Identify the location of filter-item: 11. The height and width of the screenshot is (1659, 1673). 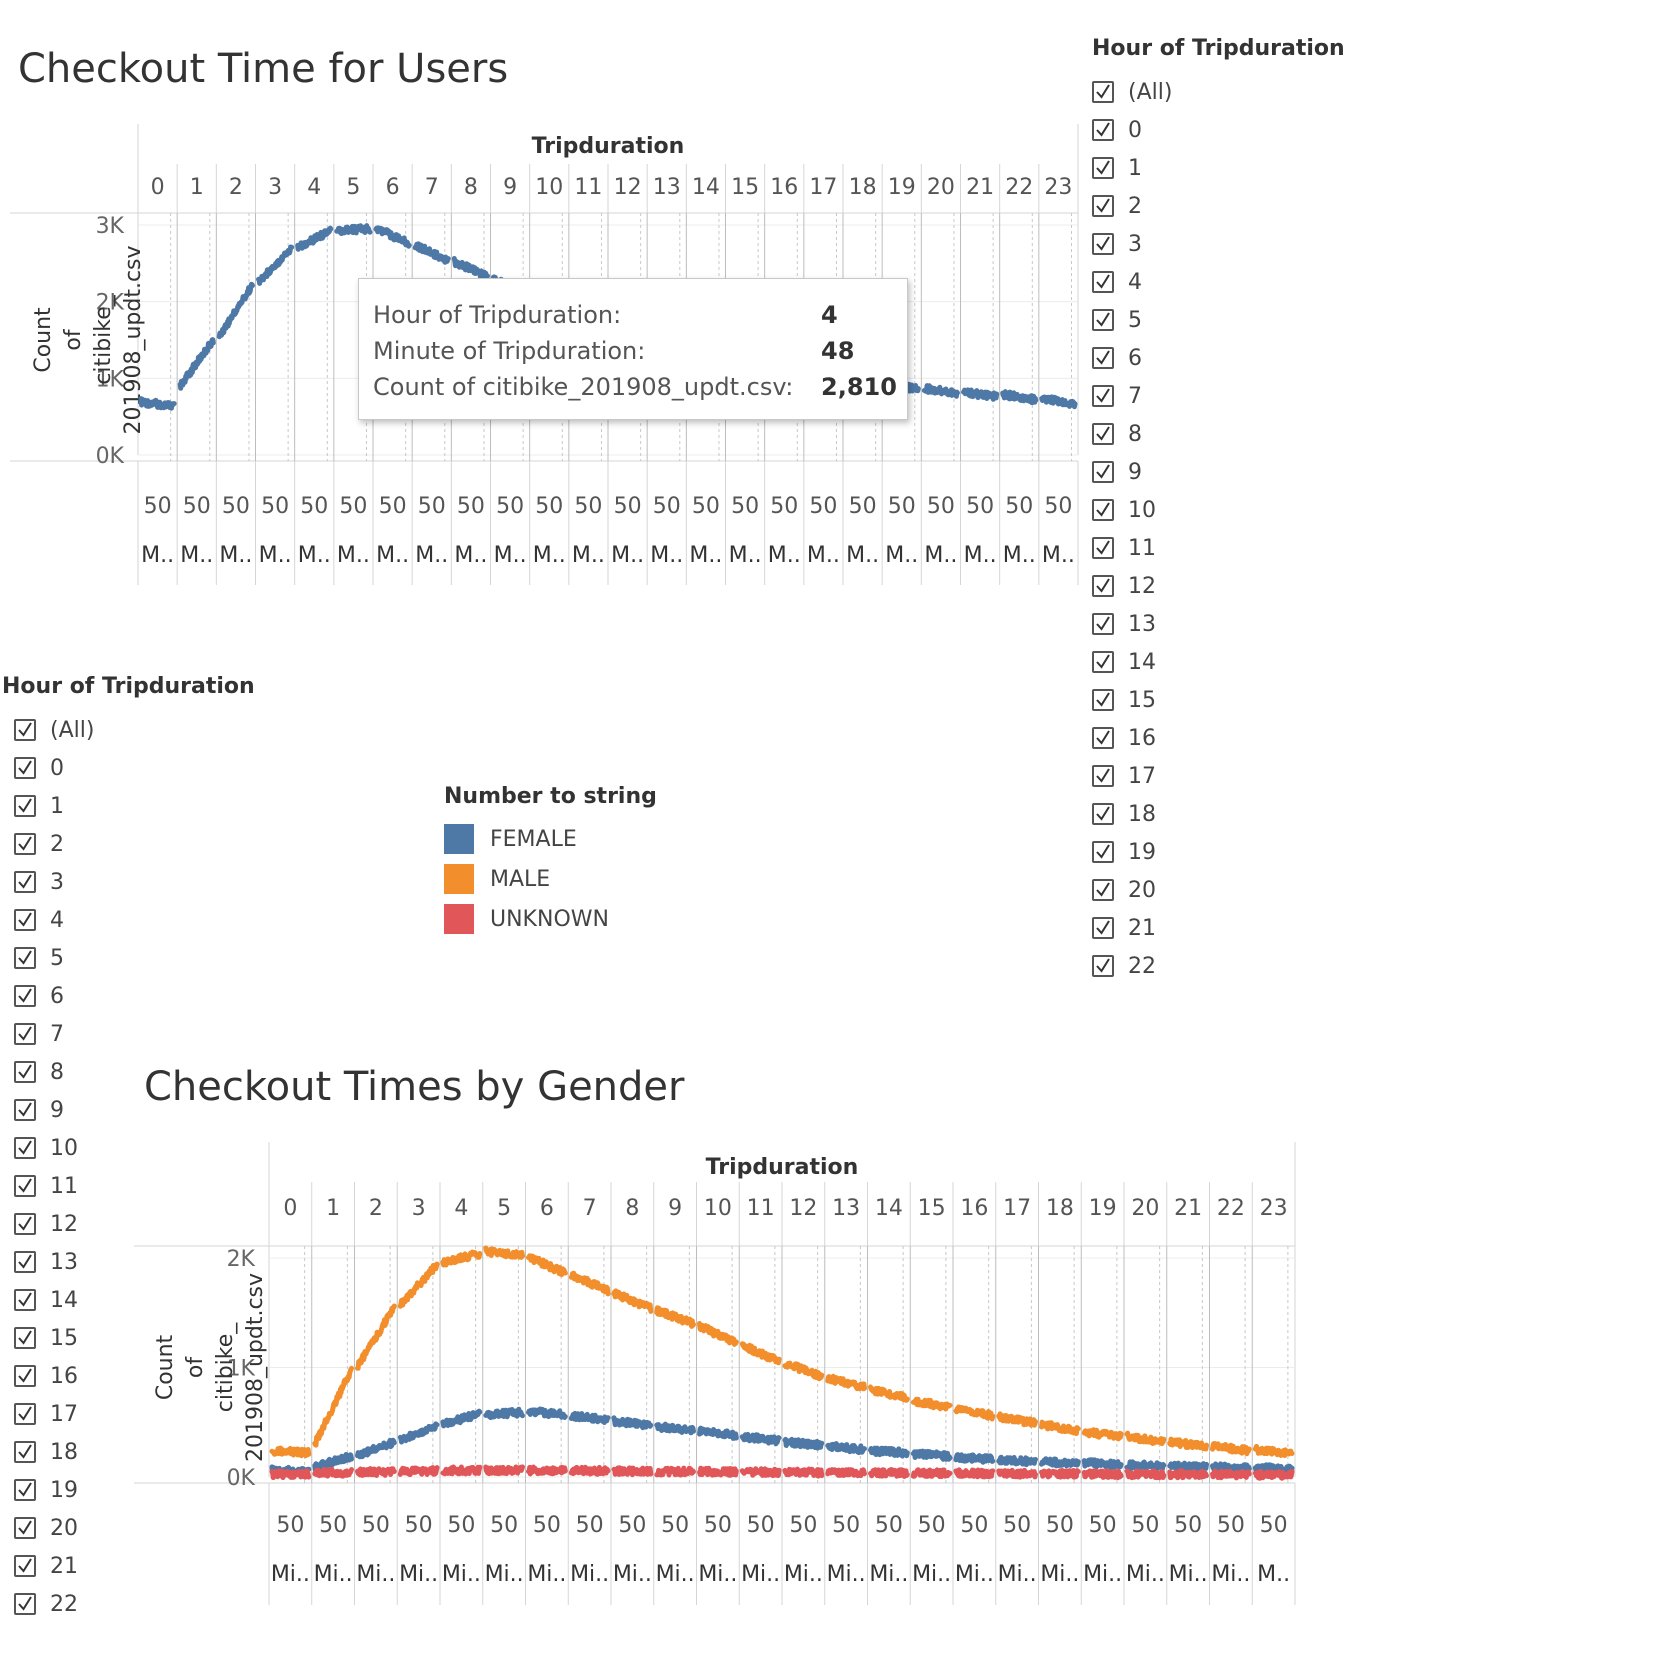
(1218, 548).